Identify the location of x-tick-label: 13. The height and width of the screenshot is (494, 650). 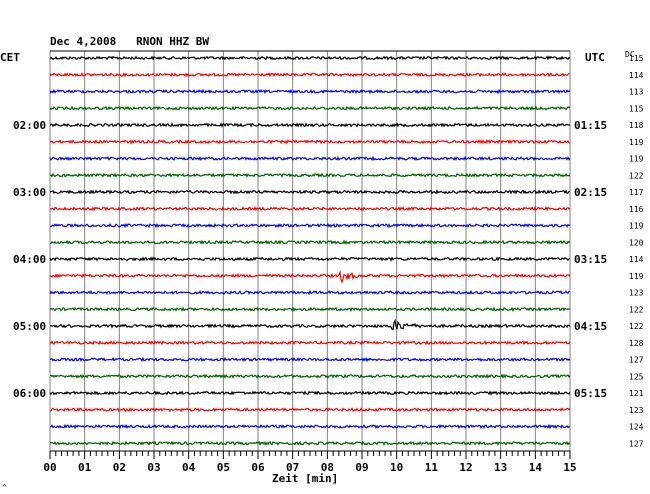
(500, 467).